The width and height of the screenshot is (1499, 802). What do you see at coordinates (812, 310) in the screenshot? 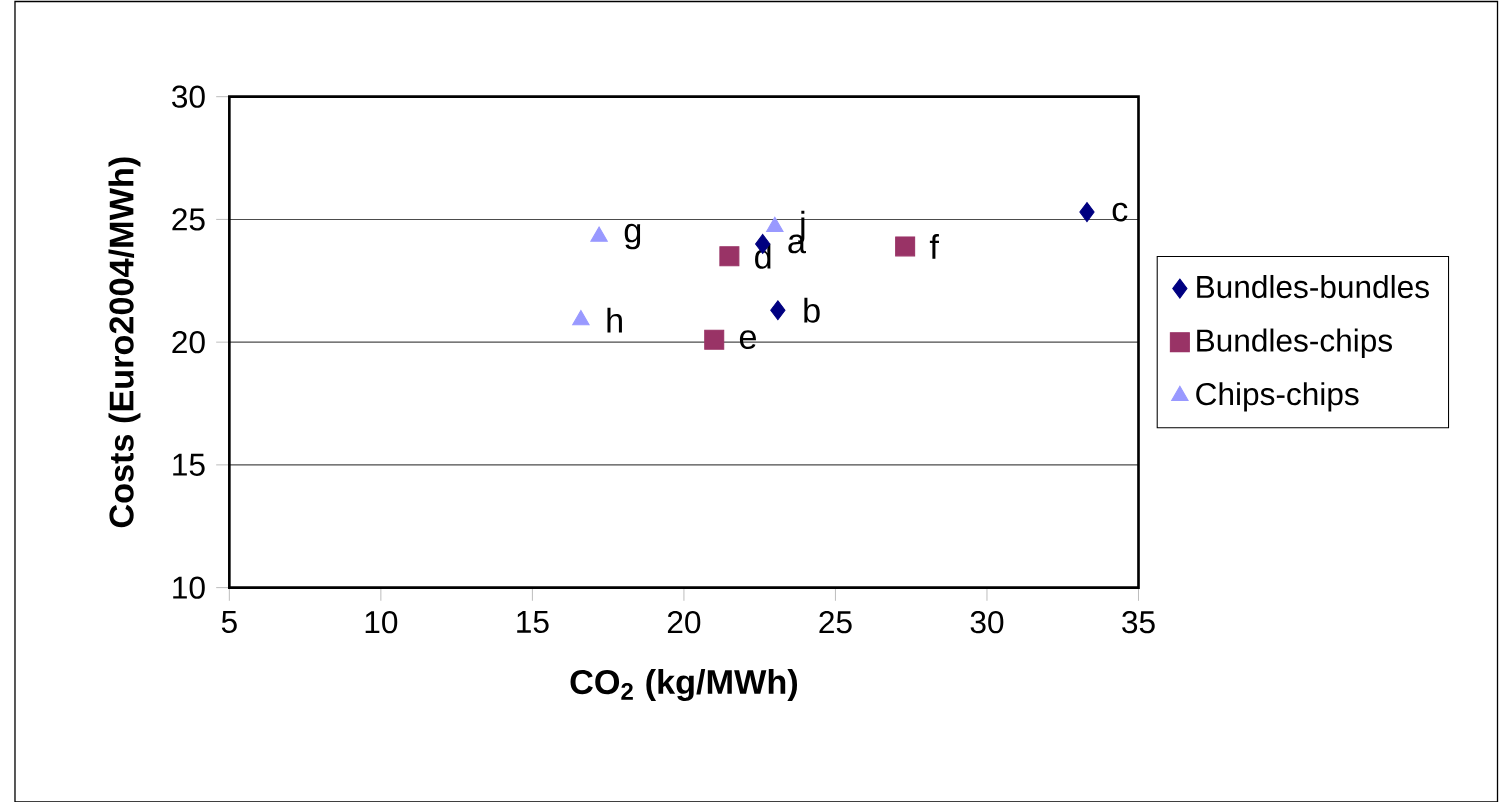
I see `annotation: b` at bounding box center [812, 310].